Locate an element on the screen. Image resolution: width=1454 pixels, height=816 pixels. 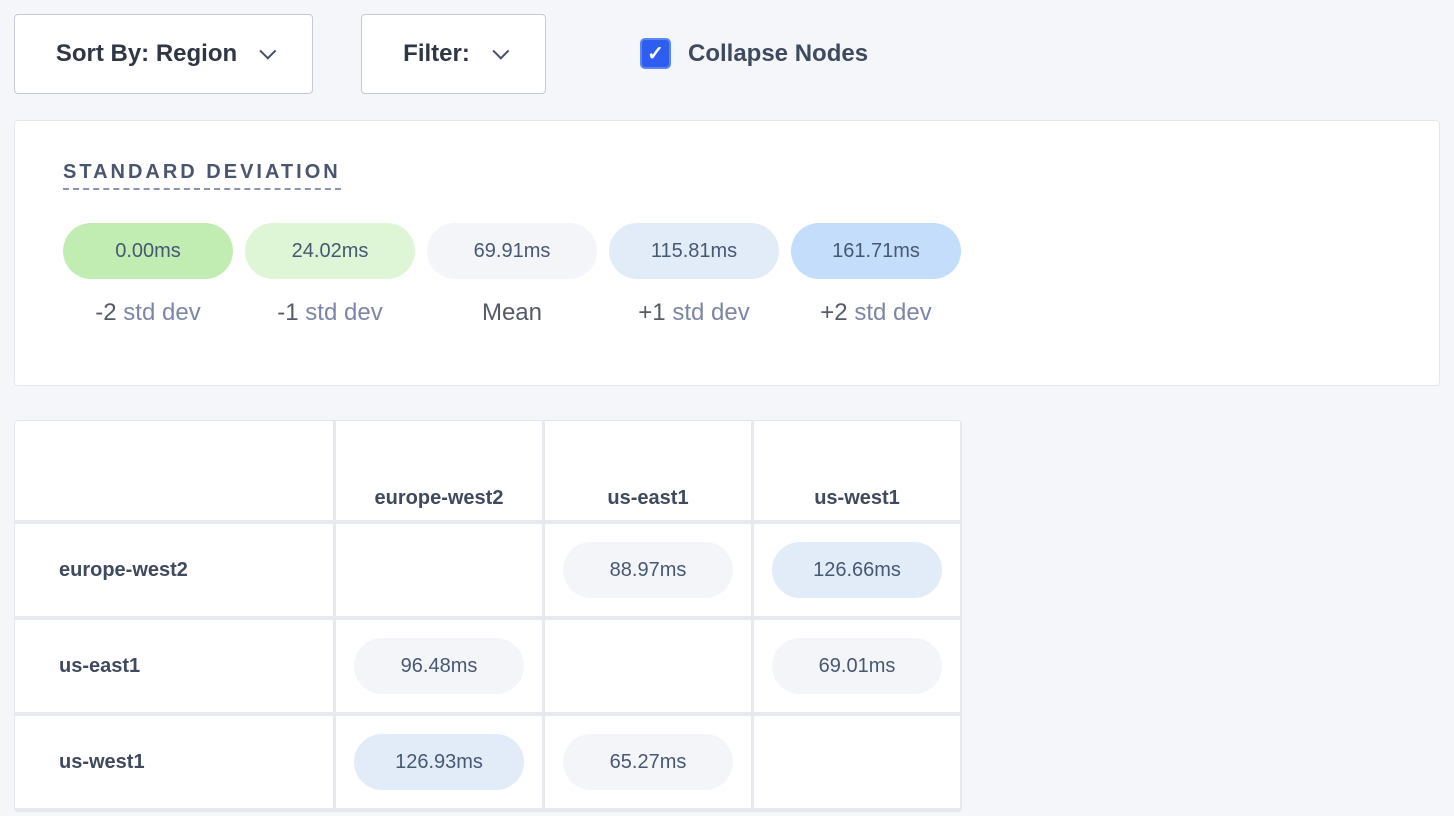
corner-cell is located at coordinates (174, 470).